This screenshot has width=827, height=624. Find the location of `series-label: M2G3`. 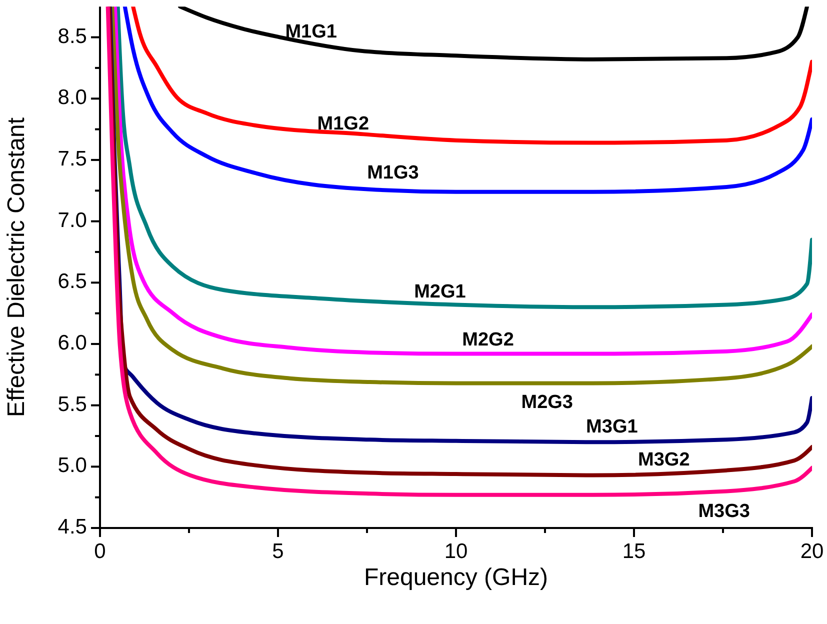

series-label: M2G3 is located at coordinates (547, 402).